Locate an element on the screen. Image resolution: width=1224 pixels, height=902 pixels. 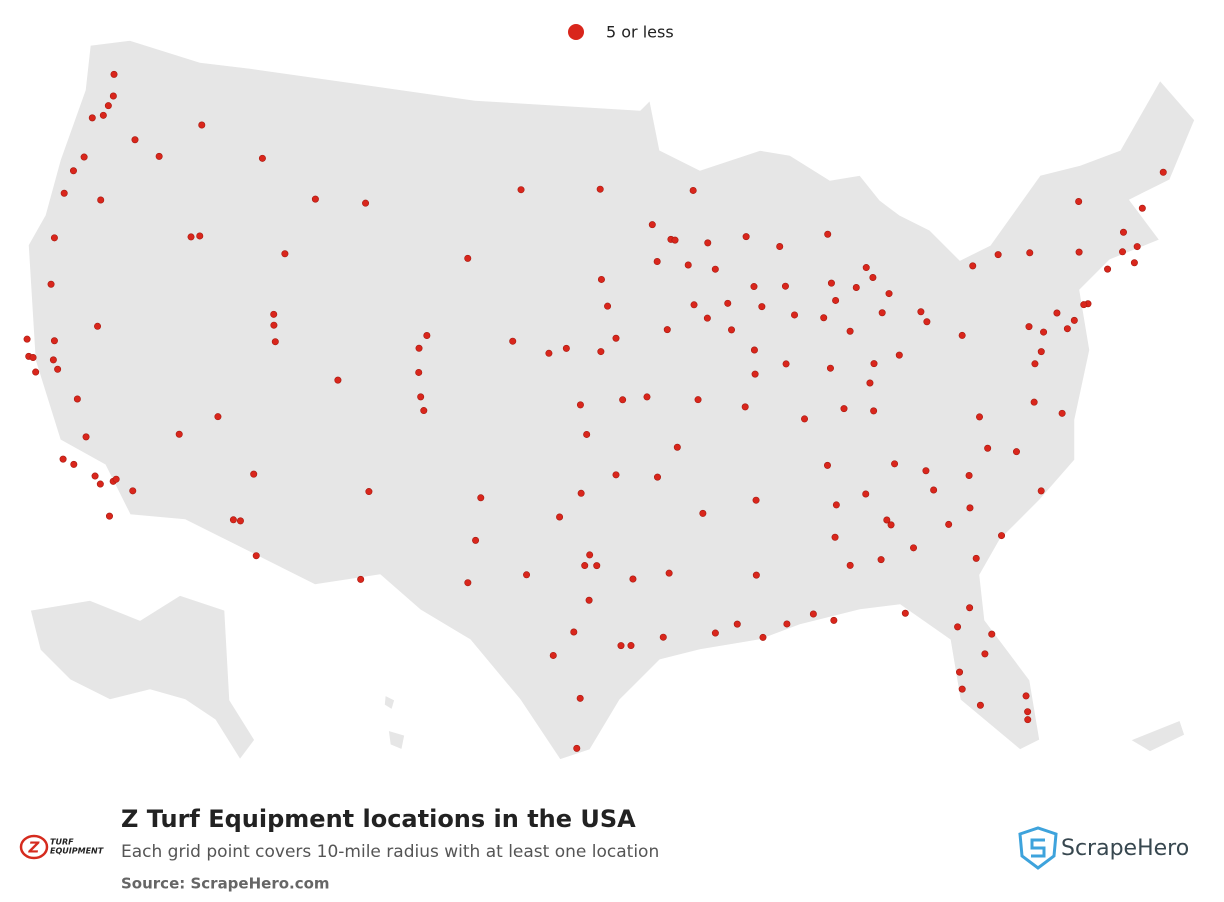
publisher-shield-s is located at coordinates (1038, 848).